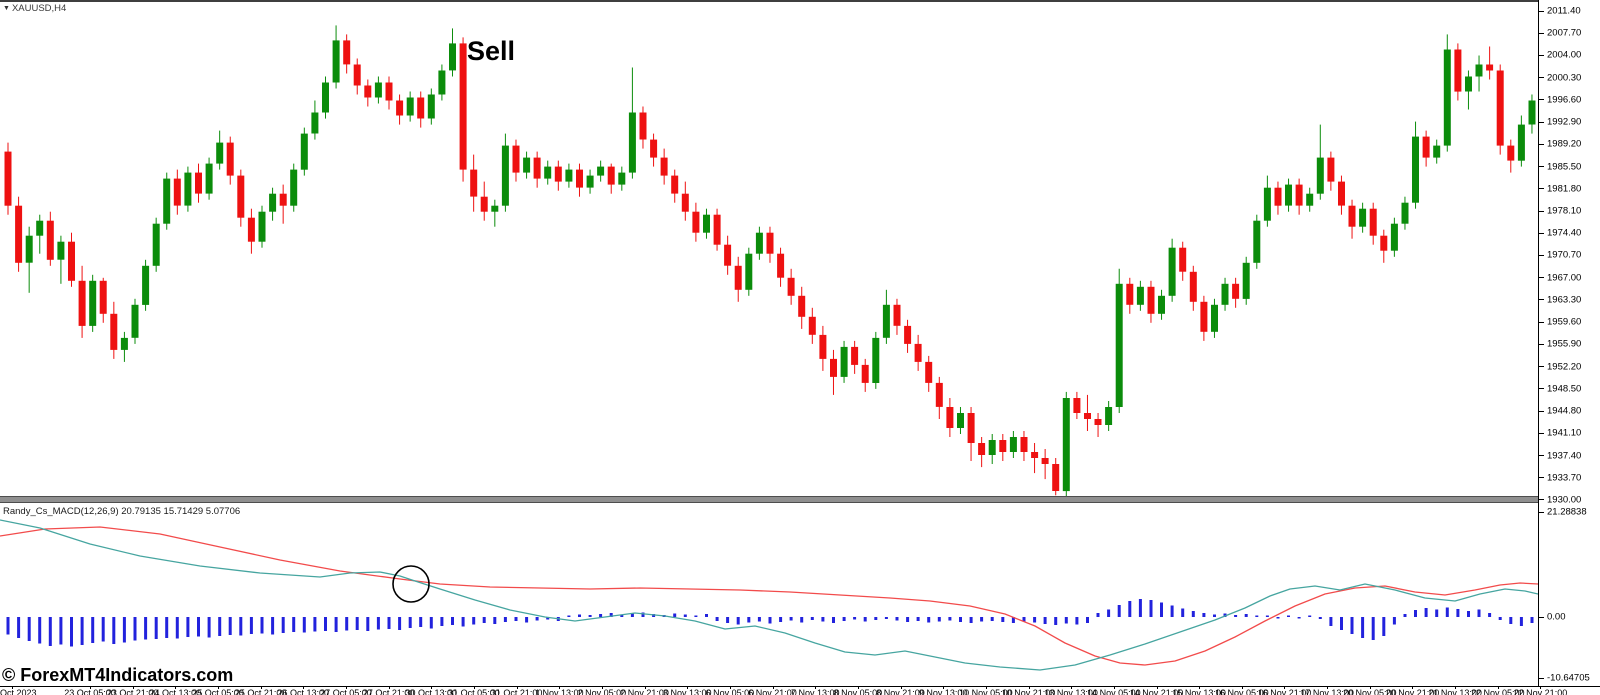 The image size is (1600, 695). Describe the element at coordinates (1564, 11) in the screenshot. I see `price-axis-label: 2011.40` at that location.